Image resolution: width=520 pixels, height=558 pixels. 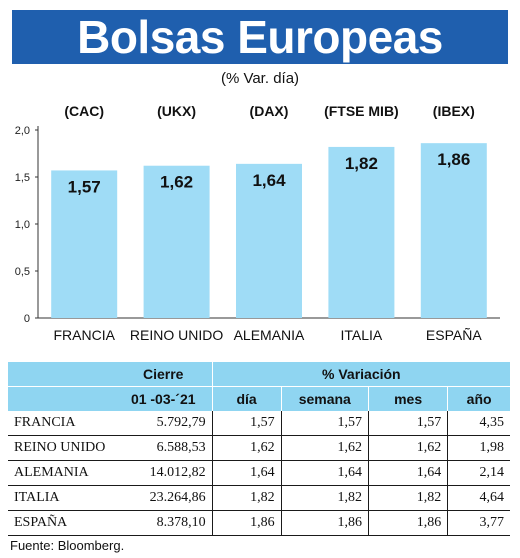 I want to click on row-cierre: 14.012,82, so click(x=163, y=473).